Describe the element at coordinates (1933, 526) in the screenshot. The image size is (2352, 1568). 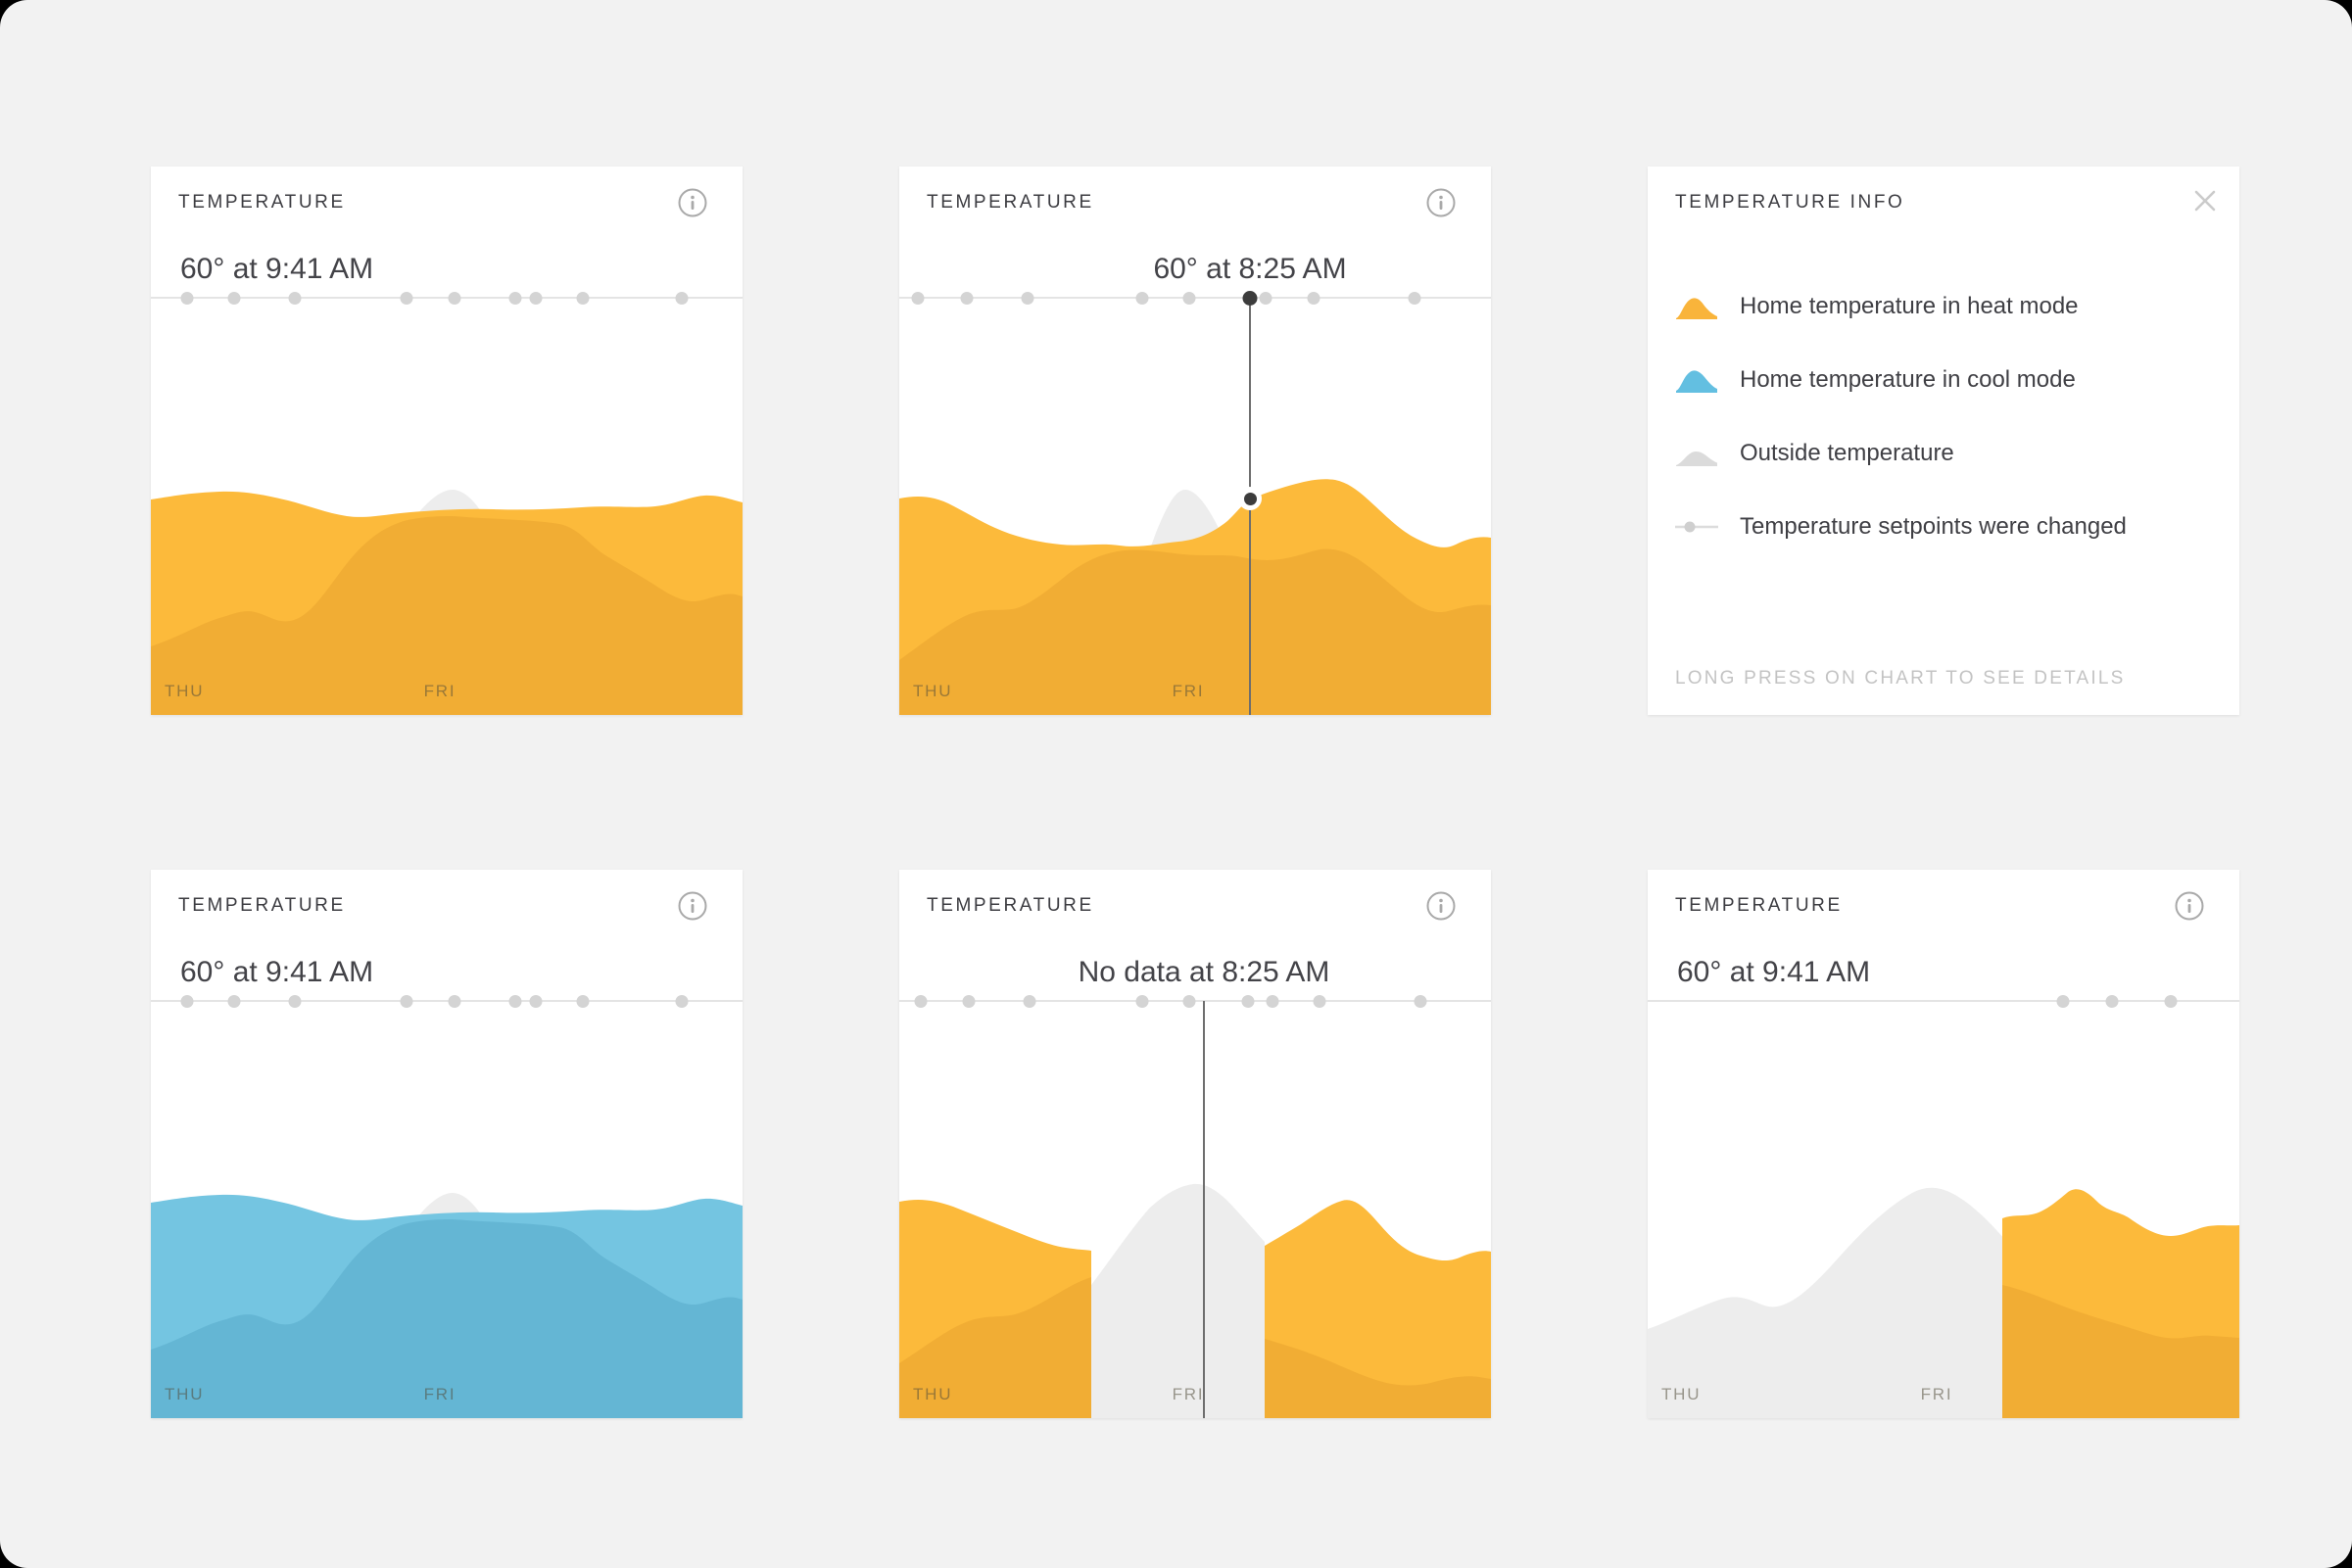
I see `legend-label: Temperature setpoints were changed` at that location.